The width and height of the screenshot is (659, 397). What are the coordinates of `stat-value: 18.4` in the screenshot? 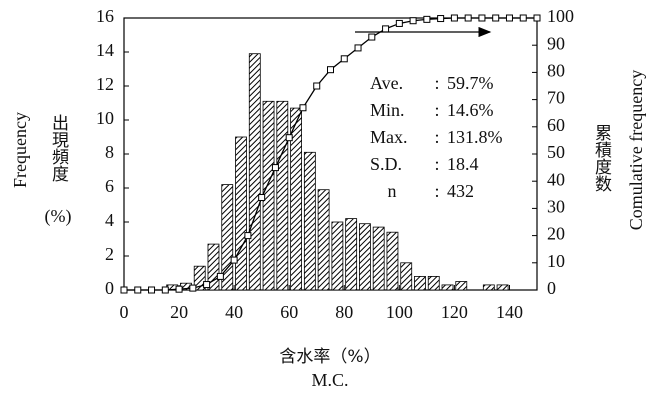 It's located at (463, 164).